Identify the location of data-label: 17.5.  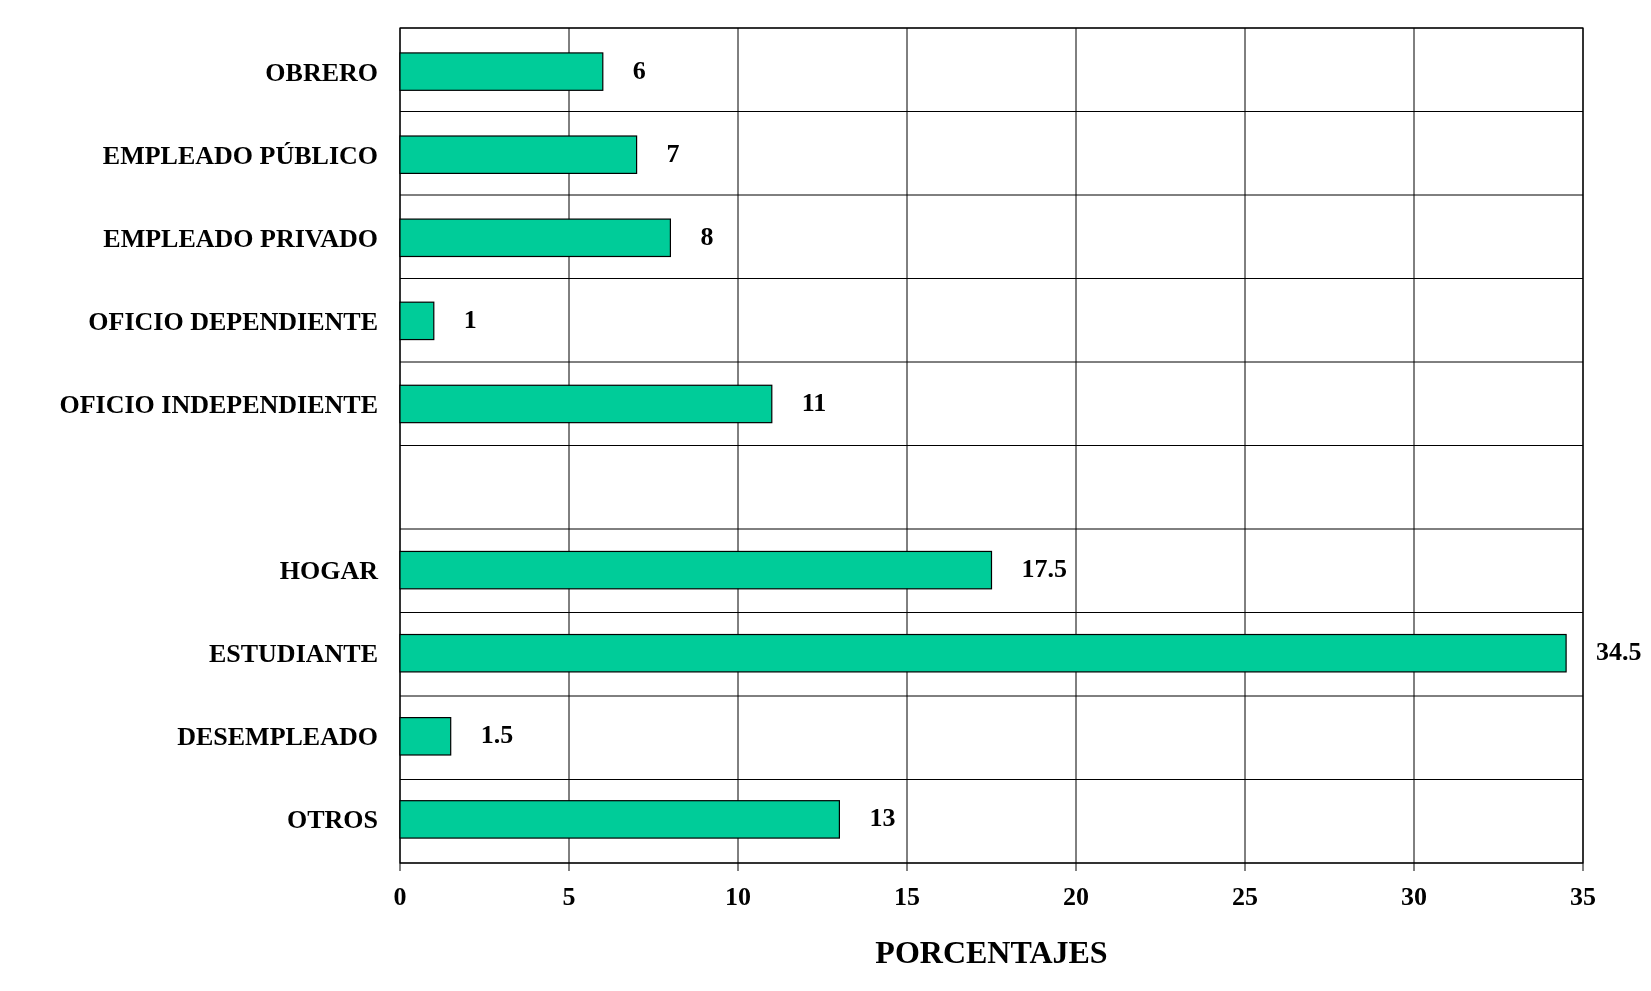
(1044, 569).